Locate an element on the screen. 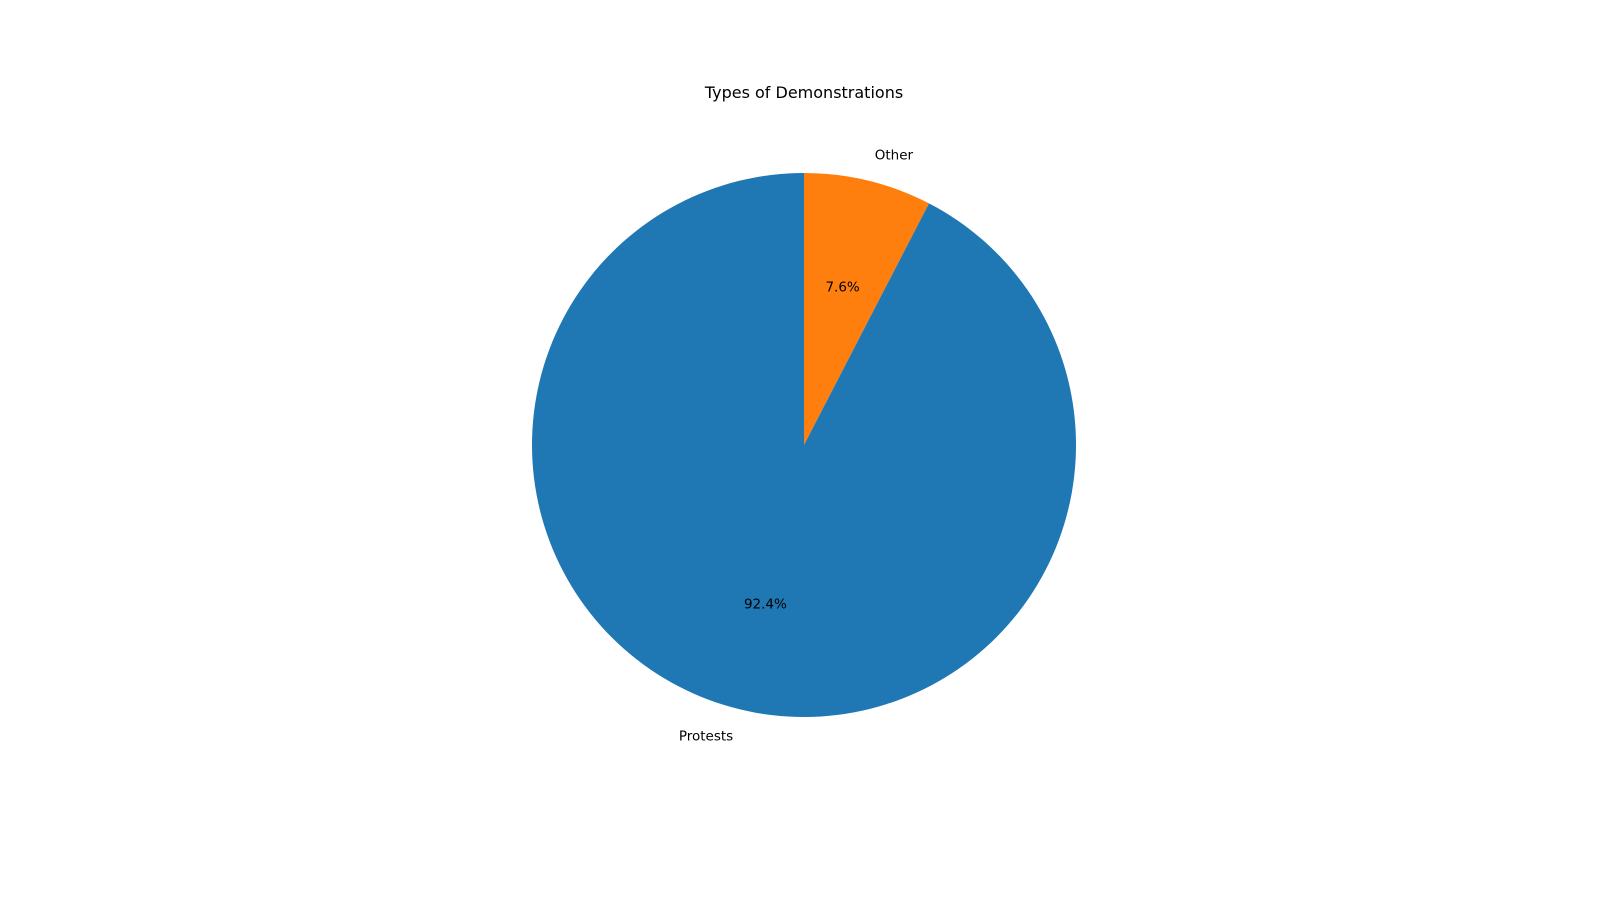 The image size is (1600, 900). pie-slice-other is located at coordinates (867, 309).